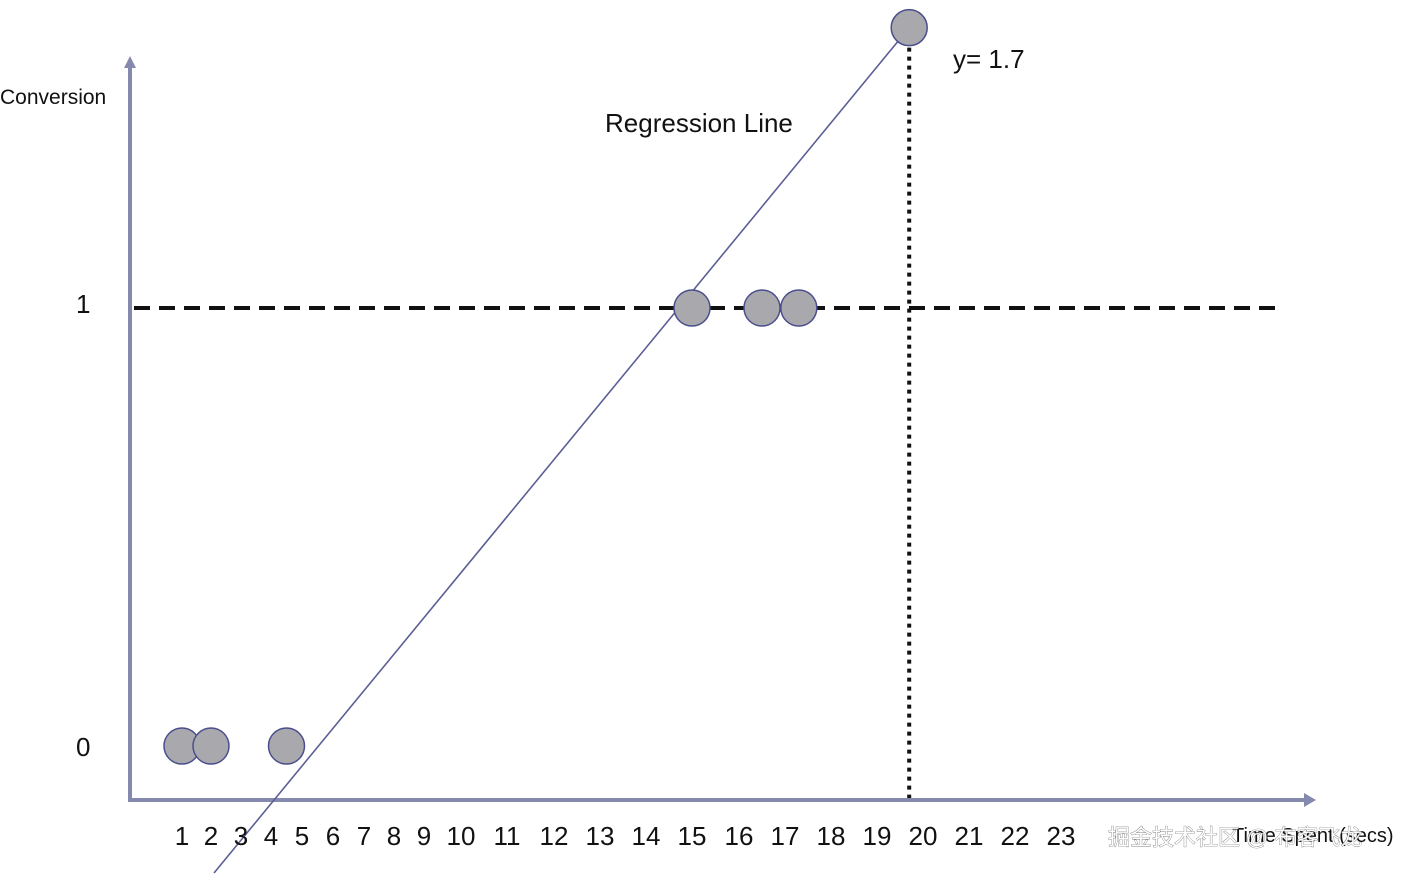 This screenshot has width=1417, height=874. Describe the element at coordinates (1061, 836) in the screenshot. I see `x-tick-label: 23` at that location.